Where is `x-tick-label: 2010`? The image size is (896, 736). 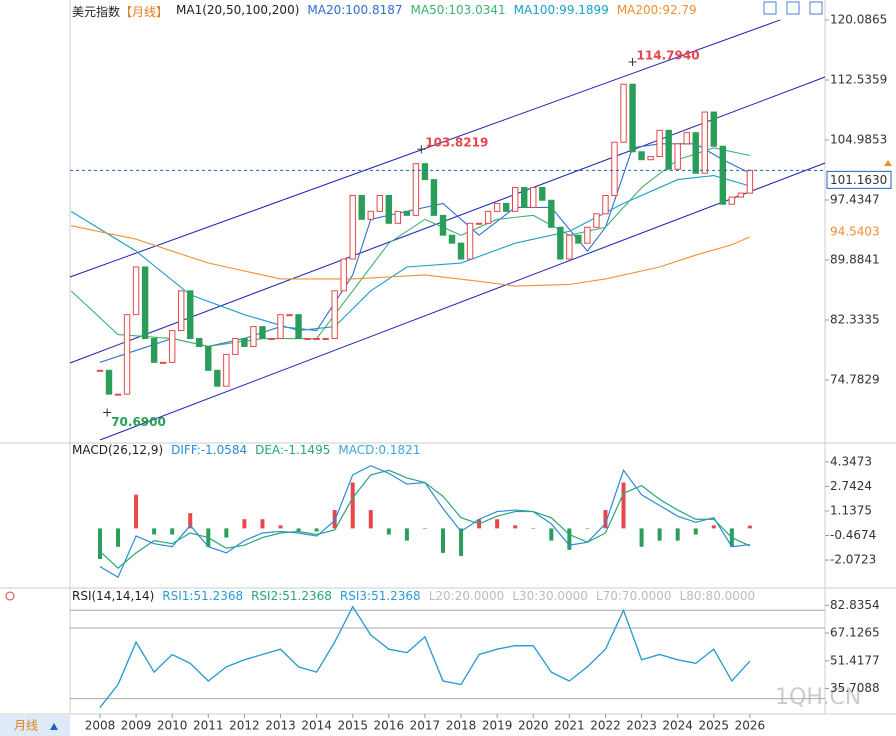 x-tick-label: 2010 is located at coordinates (172, 726).